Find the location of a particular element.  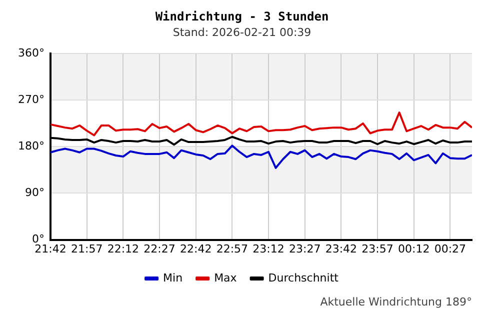

x-tick-label: 23:42 is located at coordinates (341, 249).